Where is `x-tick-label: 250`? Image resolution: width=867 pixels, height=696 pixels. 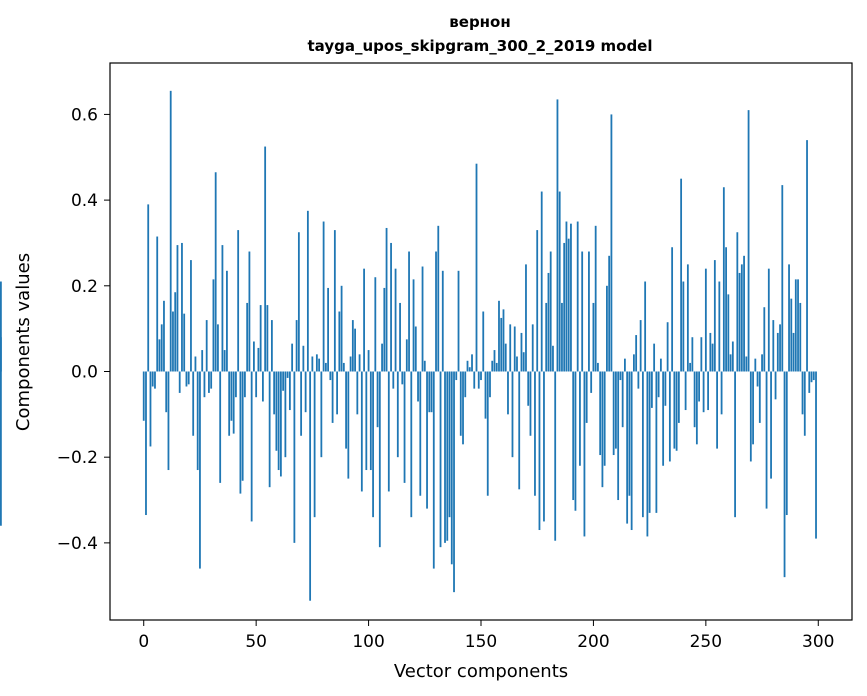
x-tick-label: 250 is located at coordinates (706, 642).